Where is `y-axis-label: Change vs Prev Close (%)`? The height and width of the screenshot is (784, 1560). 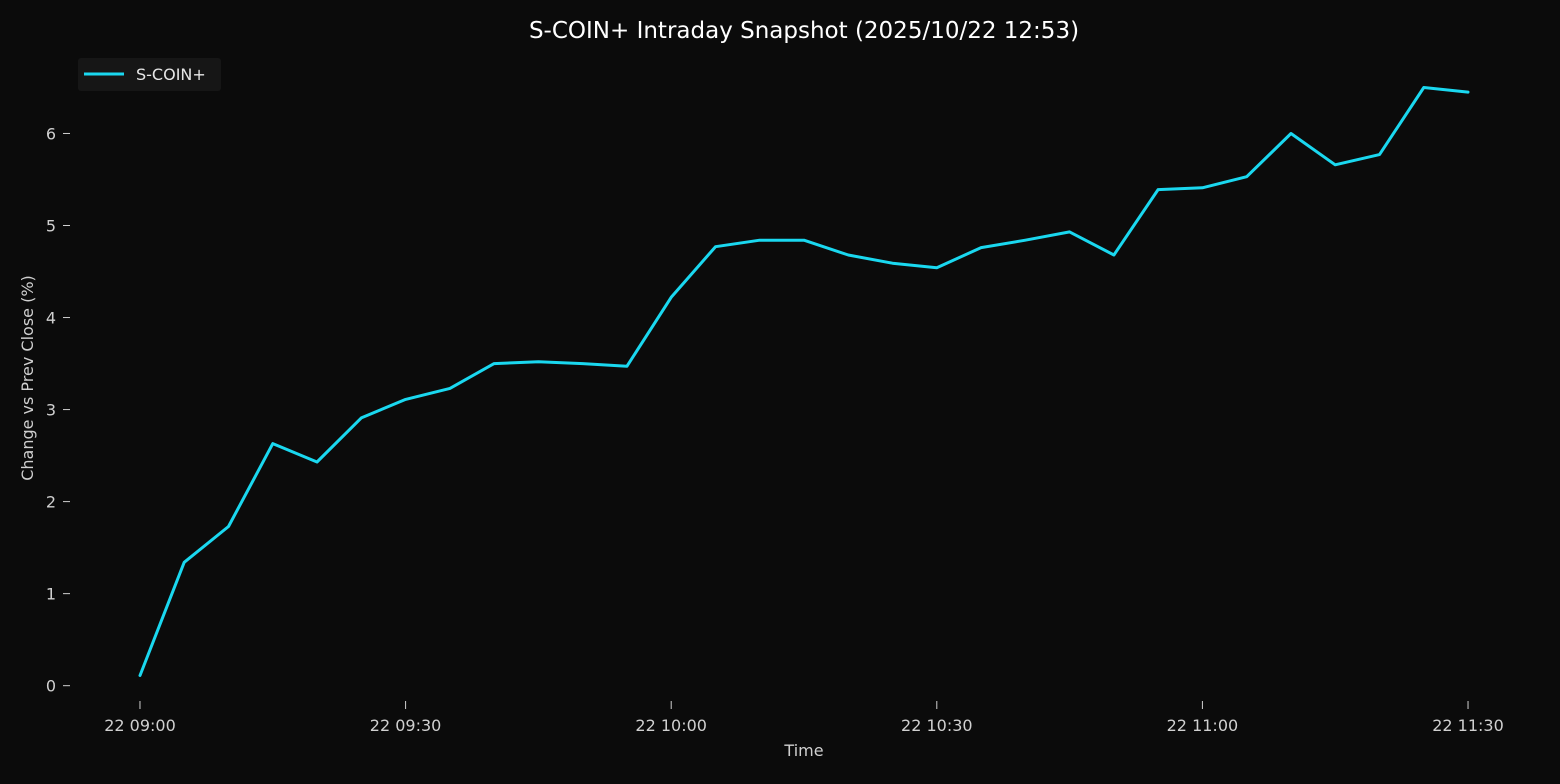
y-axis-label: Change vs Prev Close (%) is located at coordinates (27, 378).